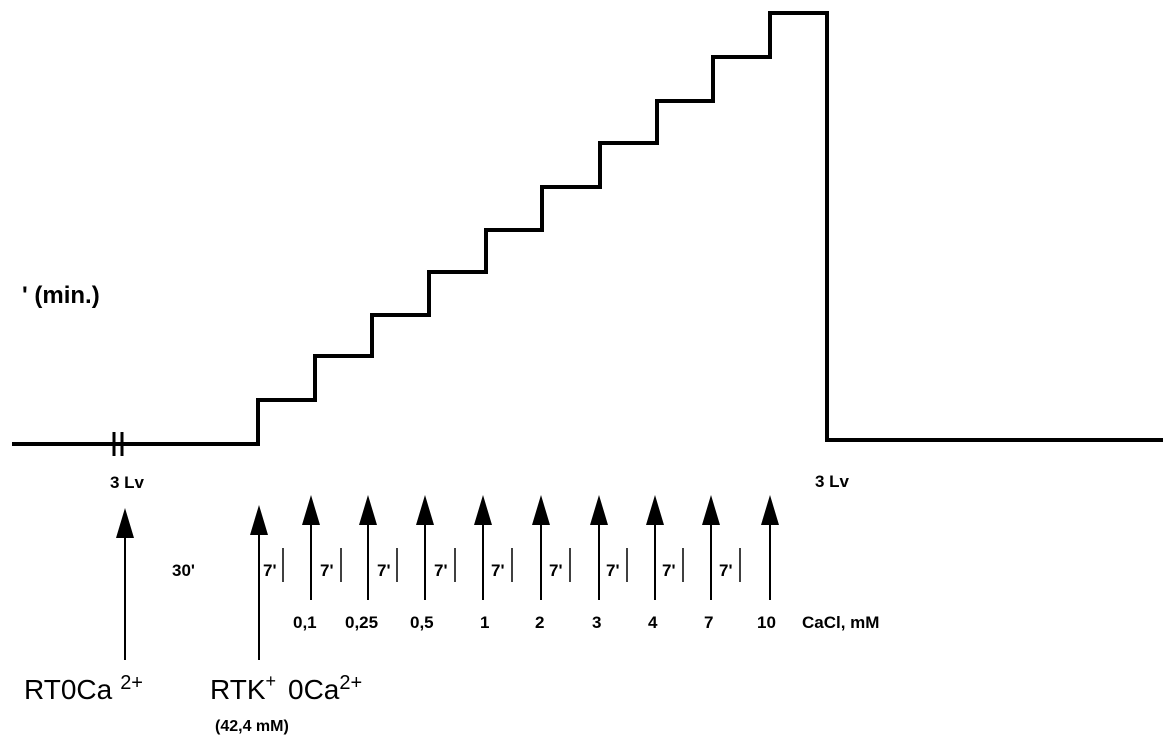 The height and width of the screenshot is (741, 1163). I want to click on lv-label-right: 3 Lv, so click(832, 481).